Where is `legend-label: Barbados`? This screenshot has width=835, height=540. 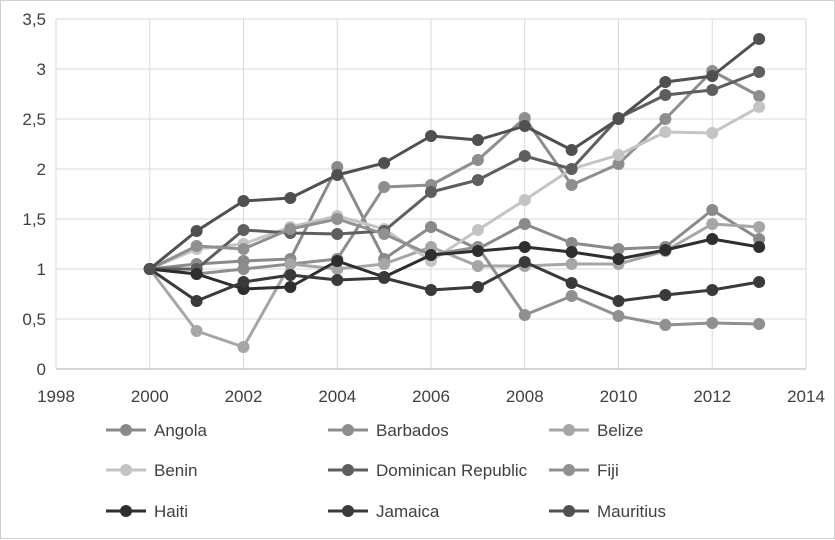
legend-label: Barbados is located at coordinates (412, 430).